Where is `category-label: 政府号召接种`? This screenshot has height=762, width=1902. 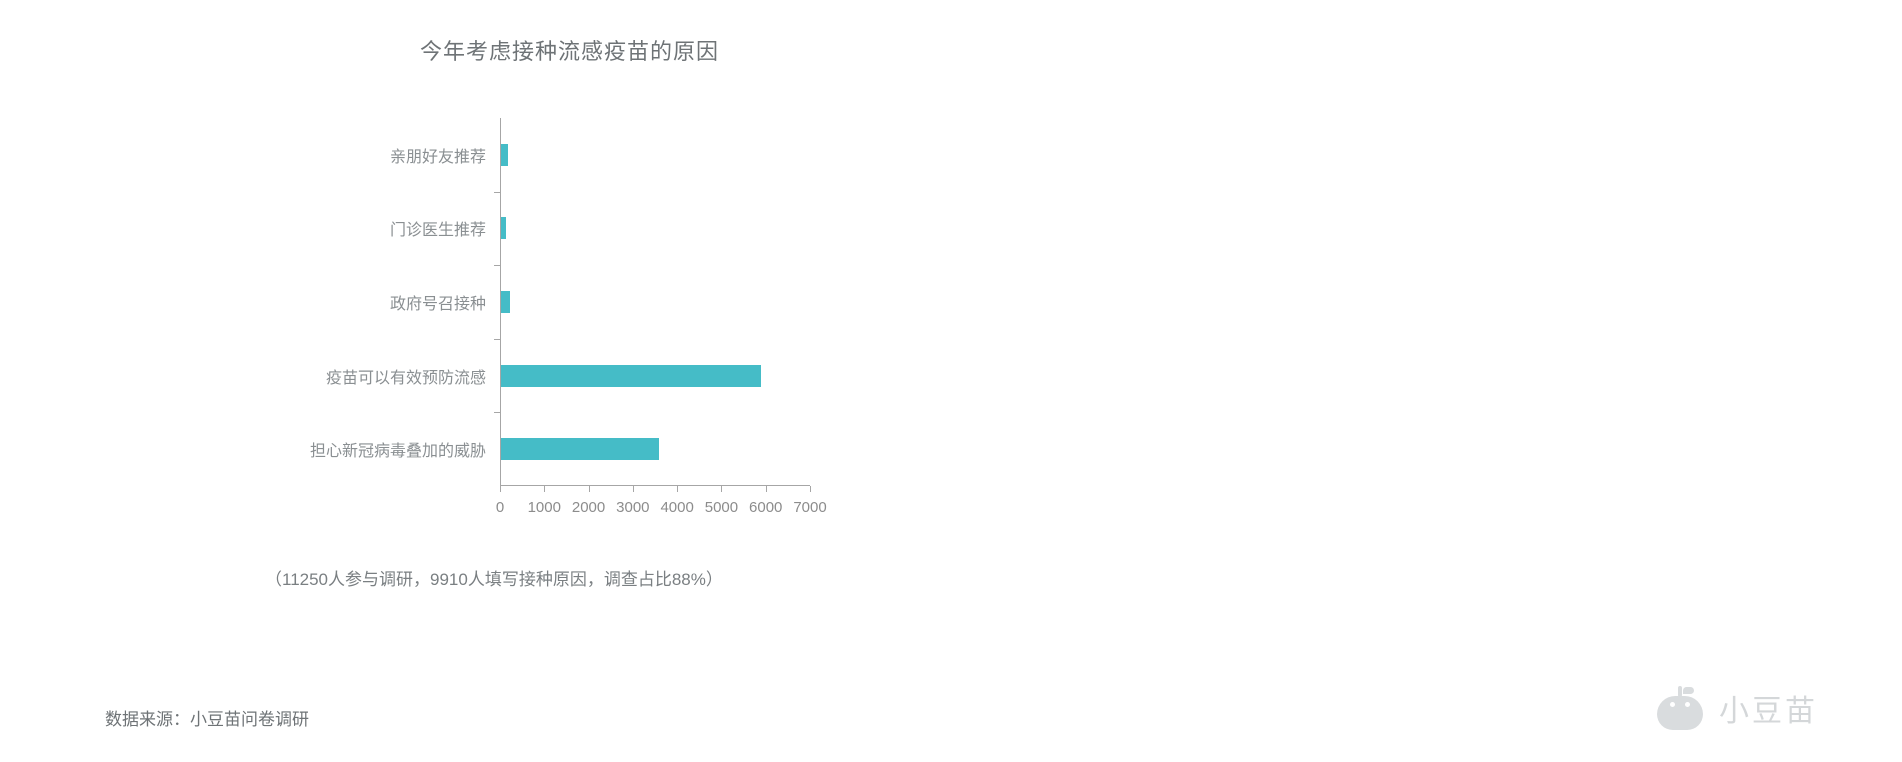 category-label: 政府号召接种 is located at coordinates (437, 304).